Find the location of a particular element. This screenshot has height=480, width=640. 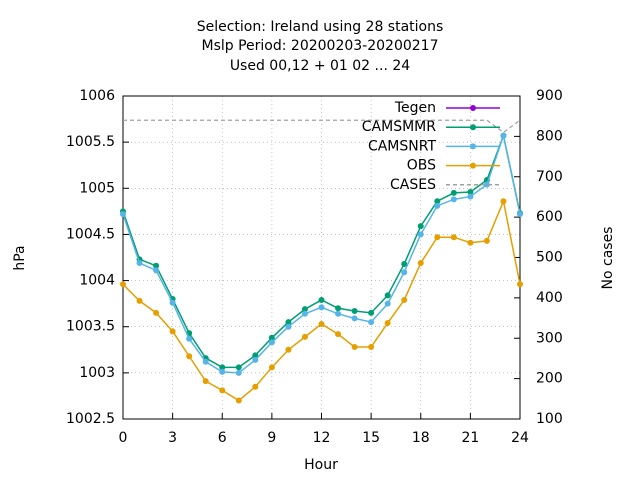

y-tick-label: 1004 is located at coordinates (97, 281).